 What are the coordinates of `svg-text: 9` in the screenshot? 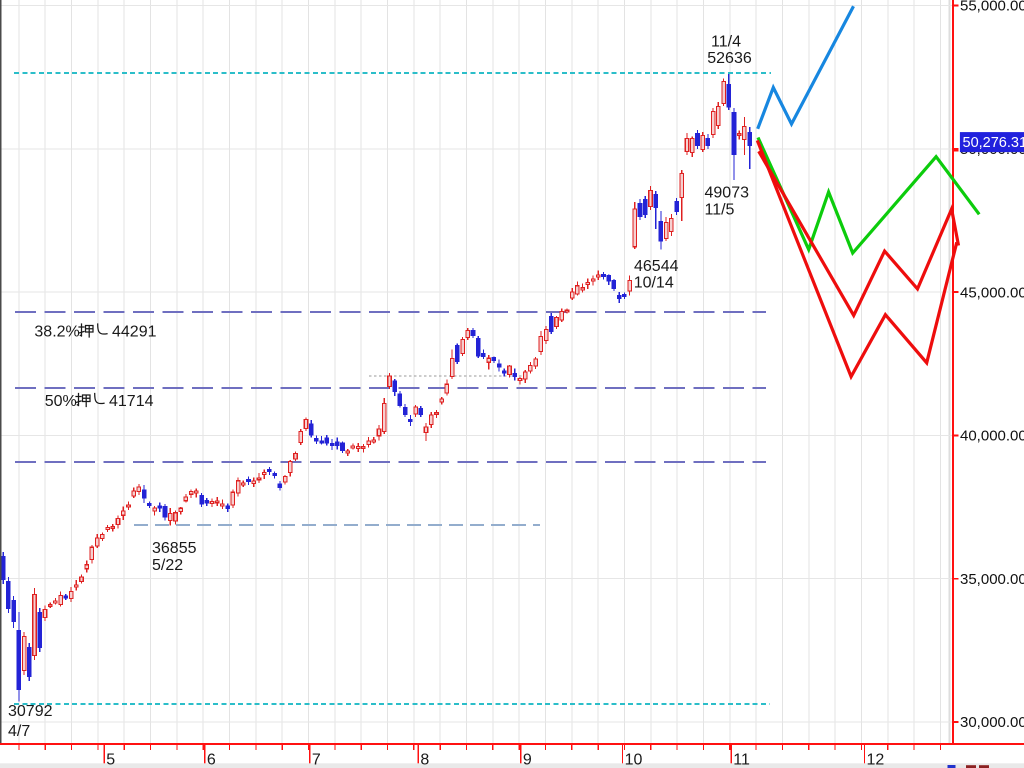 It's located at (527, 759).